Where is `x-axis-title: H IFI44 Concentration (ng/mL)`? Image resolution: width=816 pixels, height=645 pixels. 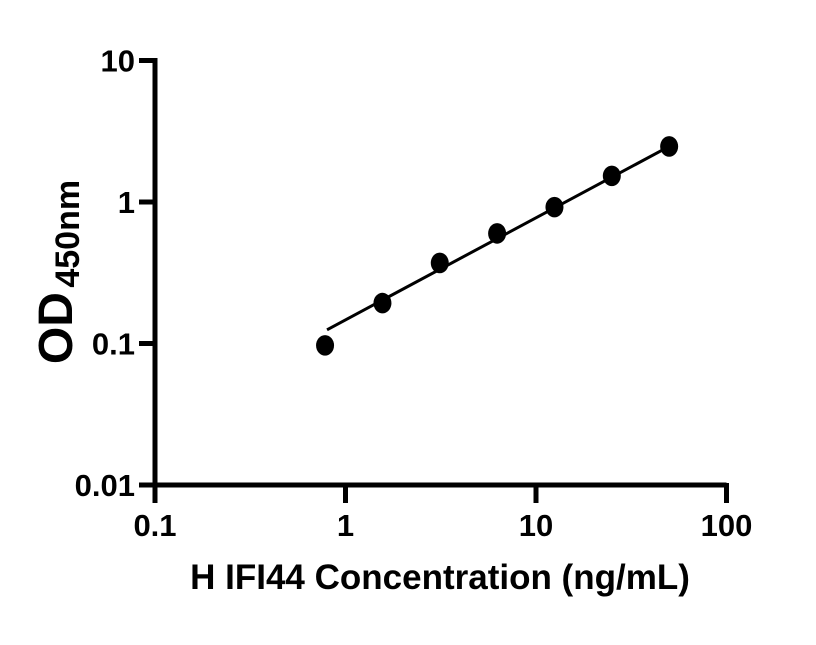 x-axis-title: H IFI44 Concentration (ng/mL) is located at coordinates (440, 577).